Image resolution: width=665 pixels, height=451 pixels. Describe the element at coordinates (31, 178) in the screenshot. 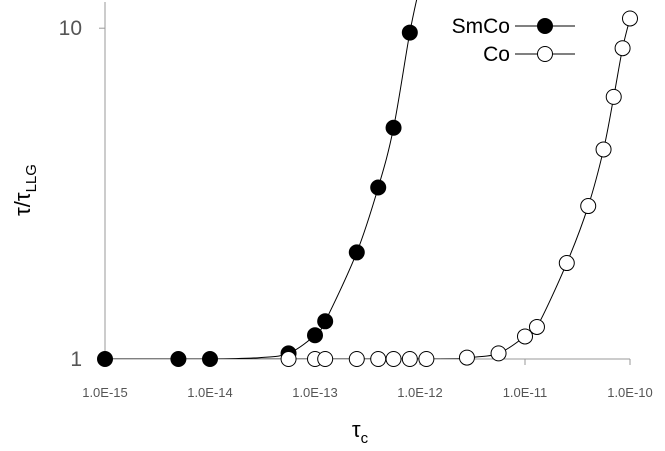

I see `y-axis-label-sub: LLG` at that location.